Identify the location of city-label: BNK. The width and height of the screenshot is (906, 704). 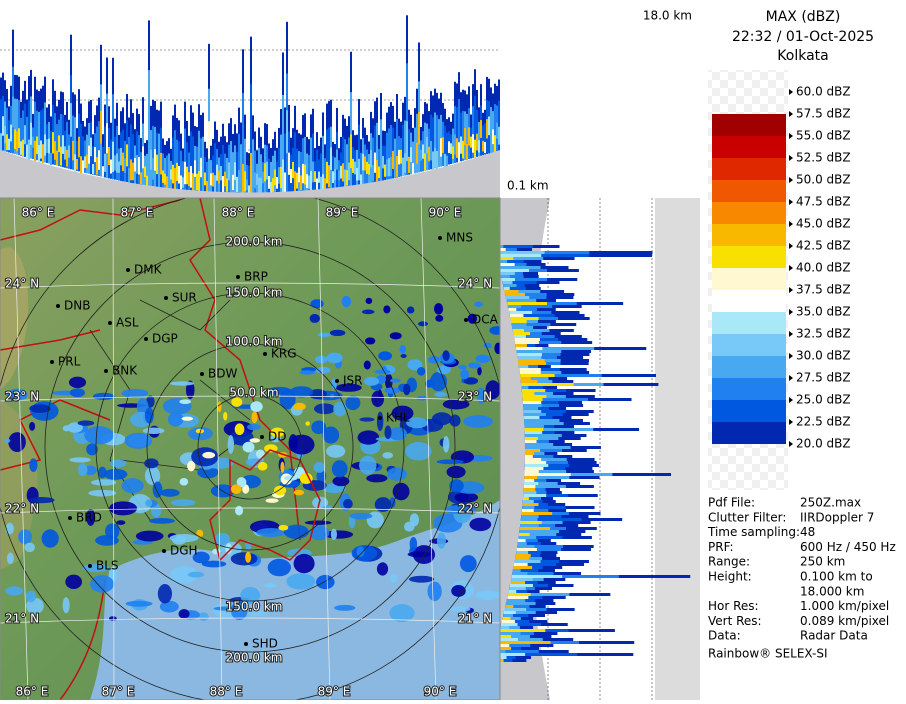
(125, 371).